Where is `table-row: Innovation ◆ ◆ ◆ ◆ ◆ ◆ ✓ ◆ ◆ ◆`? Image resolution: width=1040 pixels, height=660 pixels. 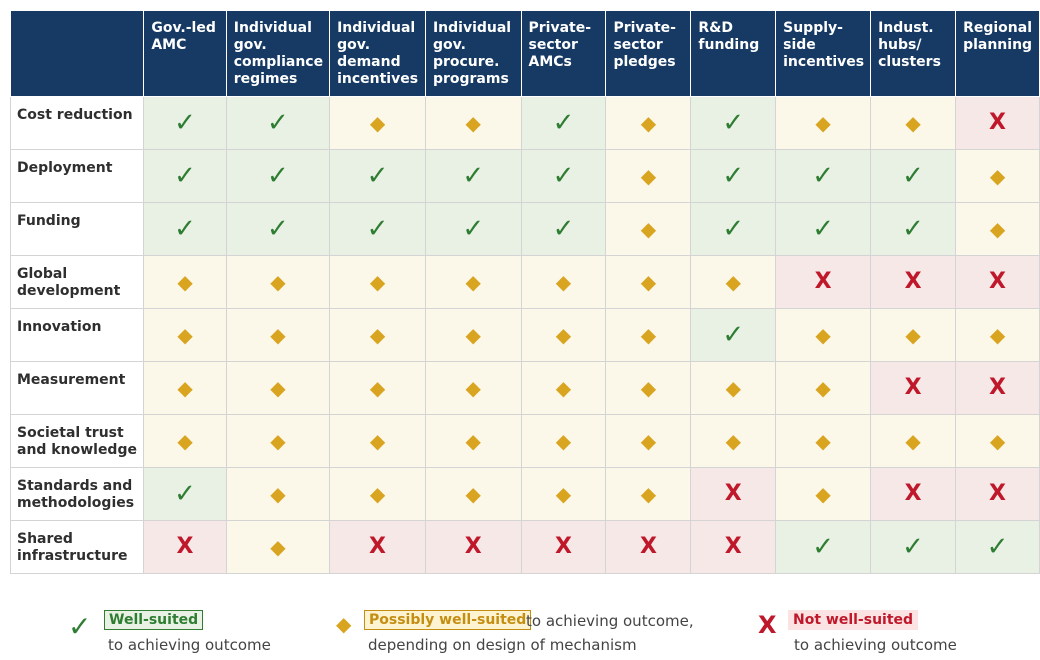 table-row: Innovation ◆ ◆ ◆ ◆ ◆ ◆ ✓ ◆ ◆ ◆ is located at coordinates (524, 335).